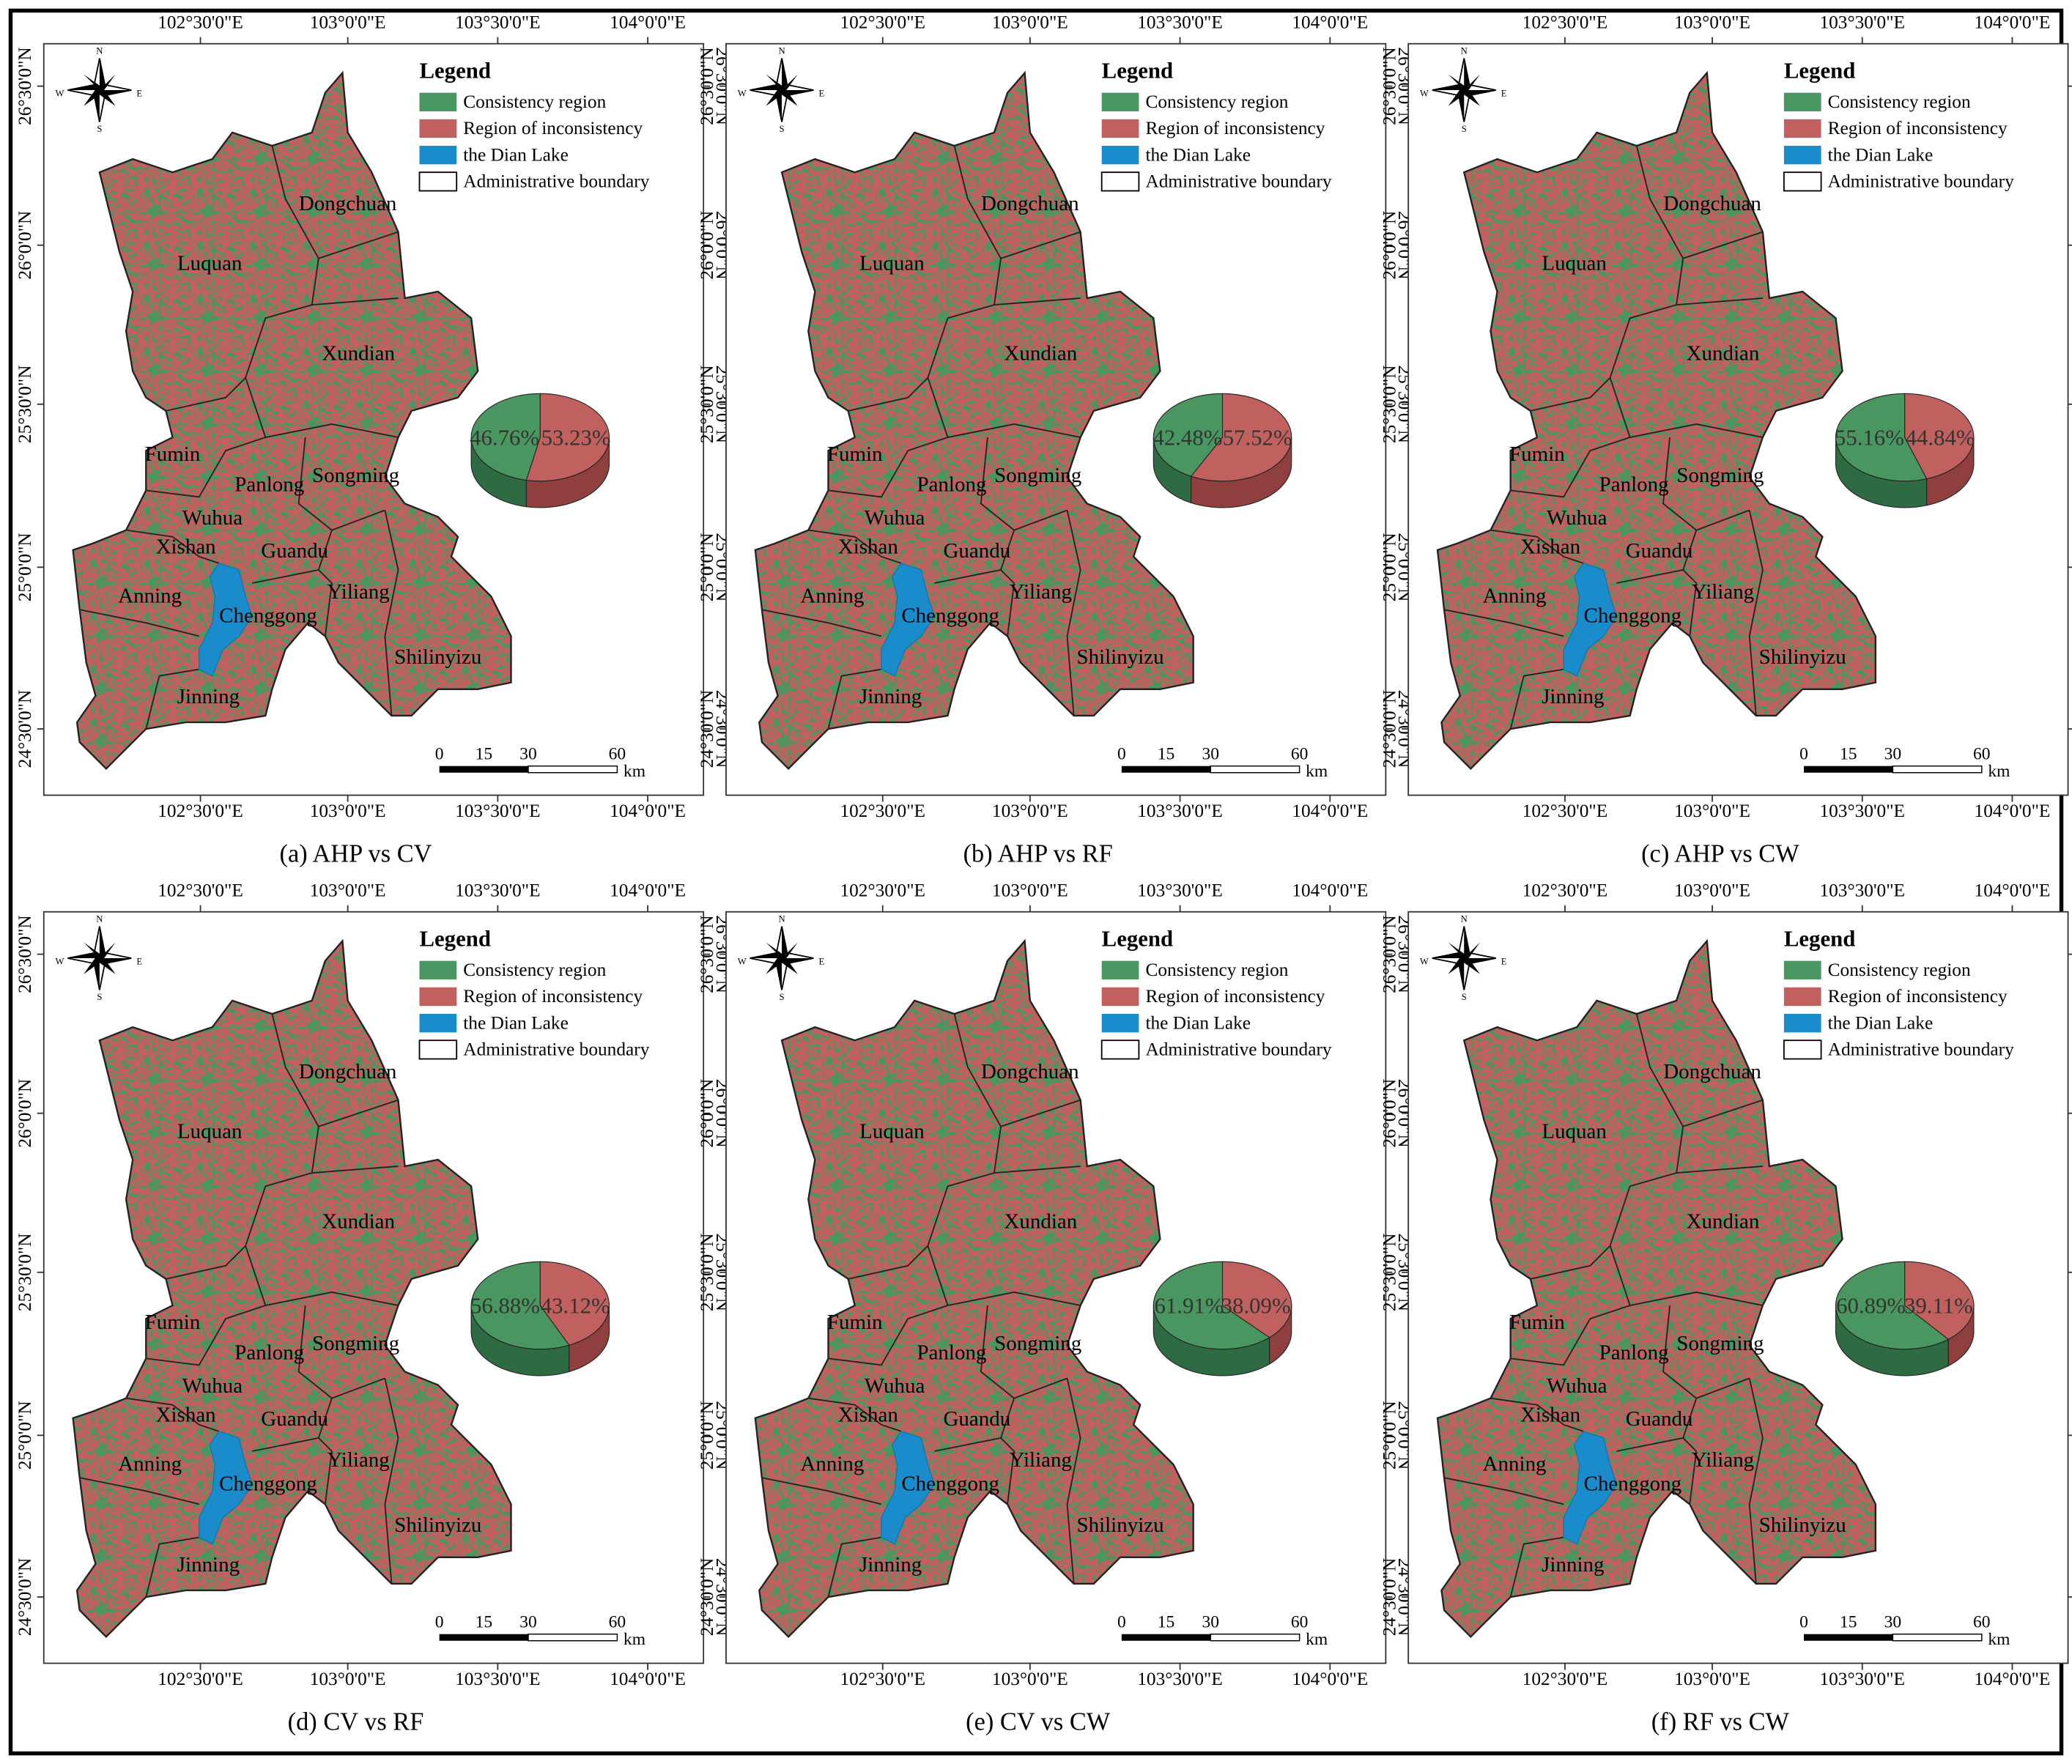 This screenshot has width=2072, height=1764. I want to click on lat-label: 26°0'0"N, so click(25, 1113).